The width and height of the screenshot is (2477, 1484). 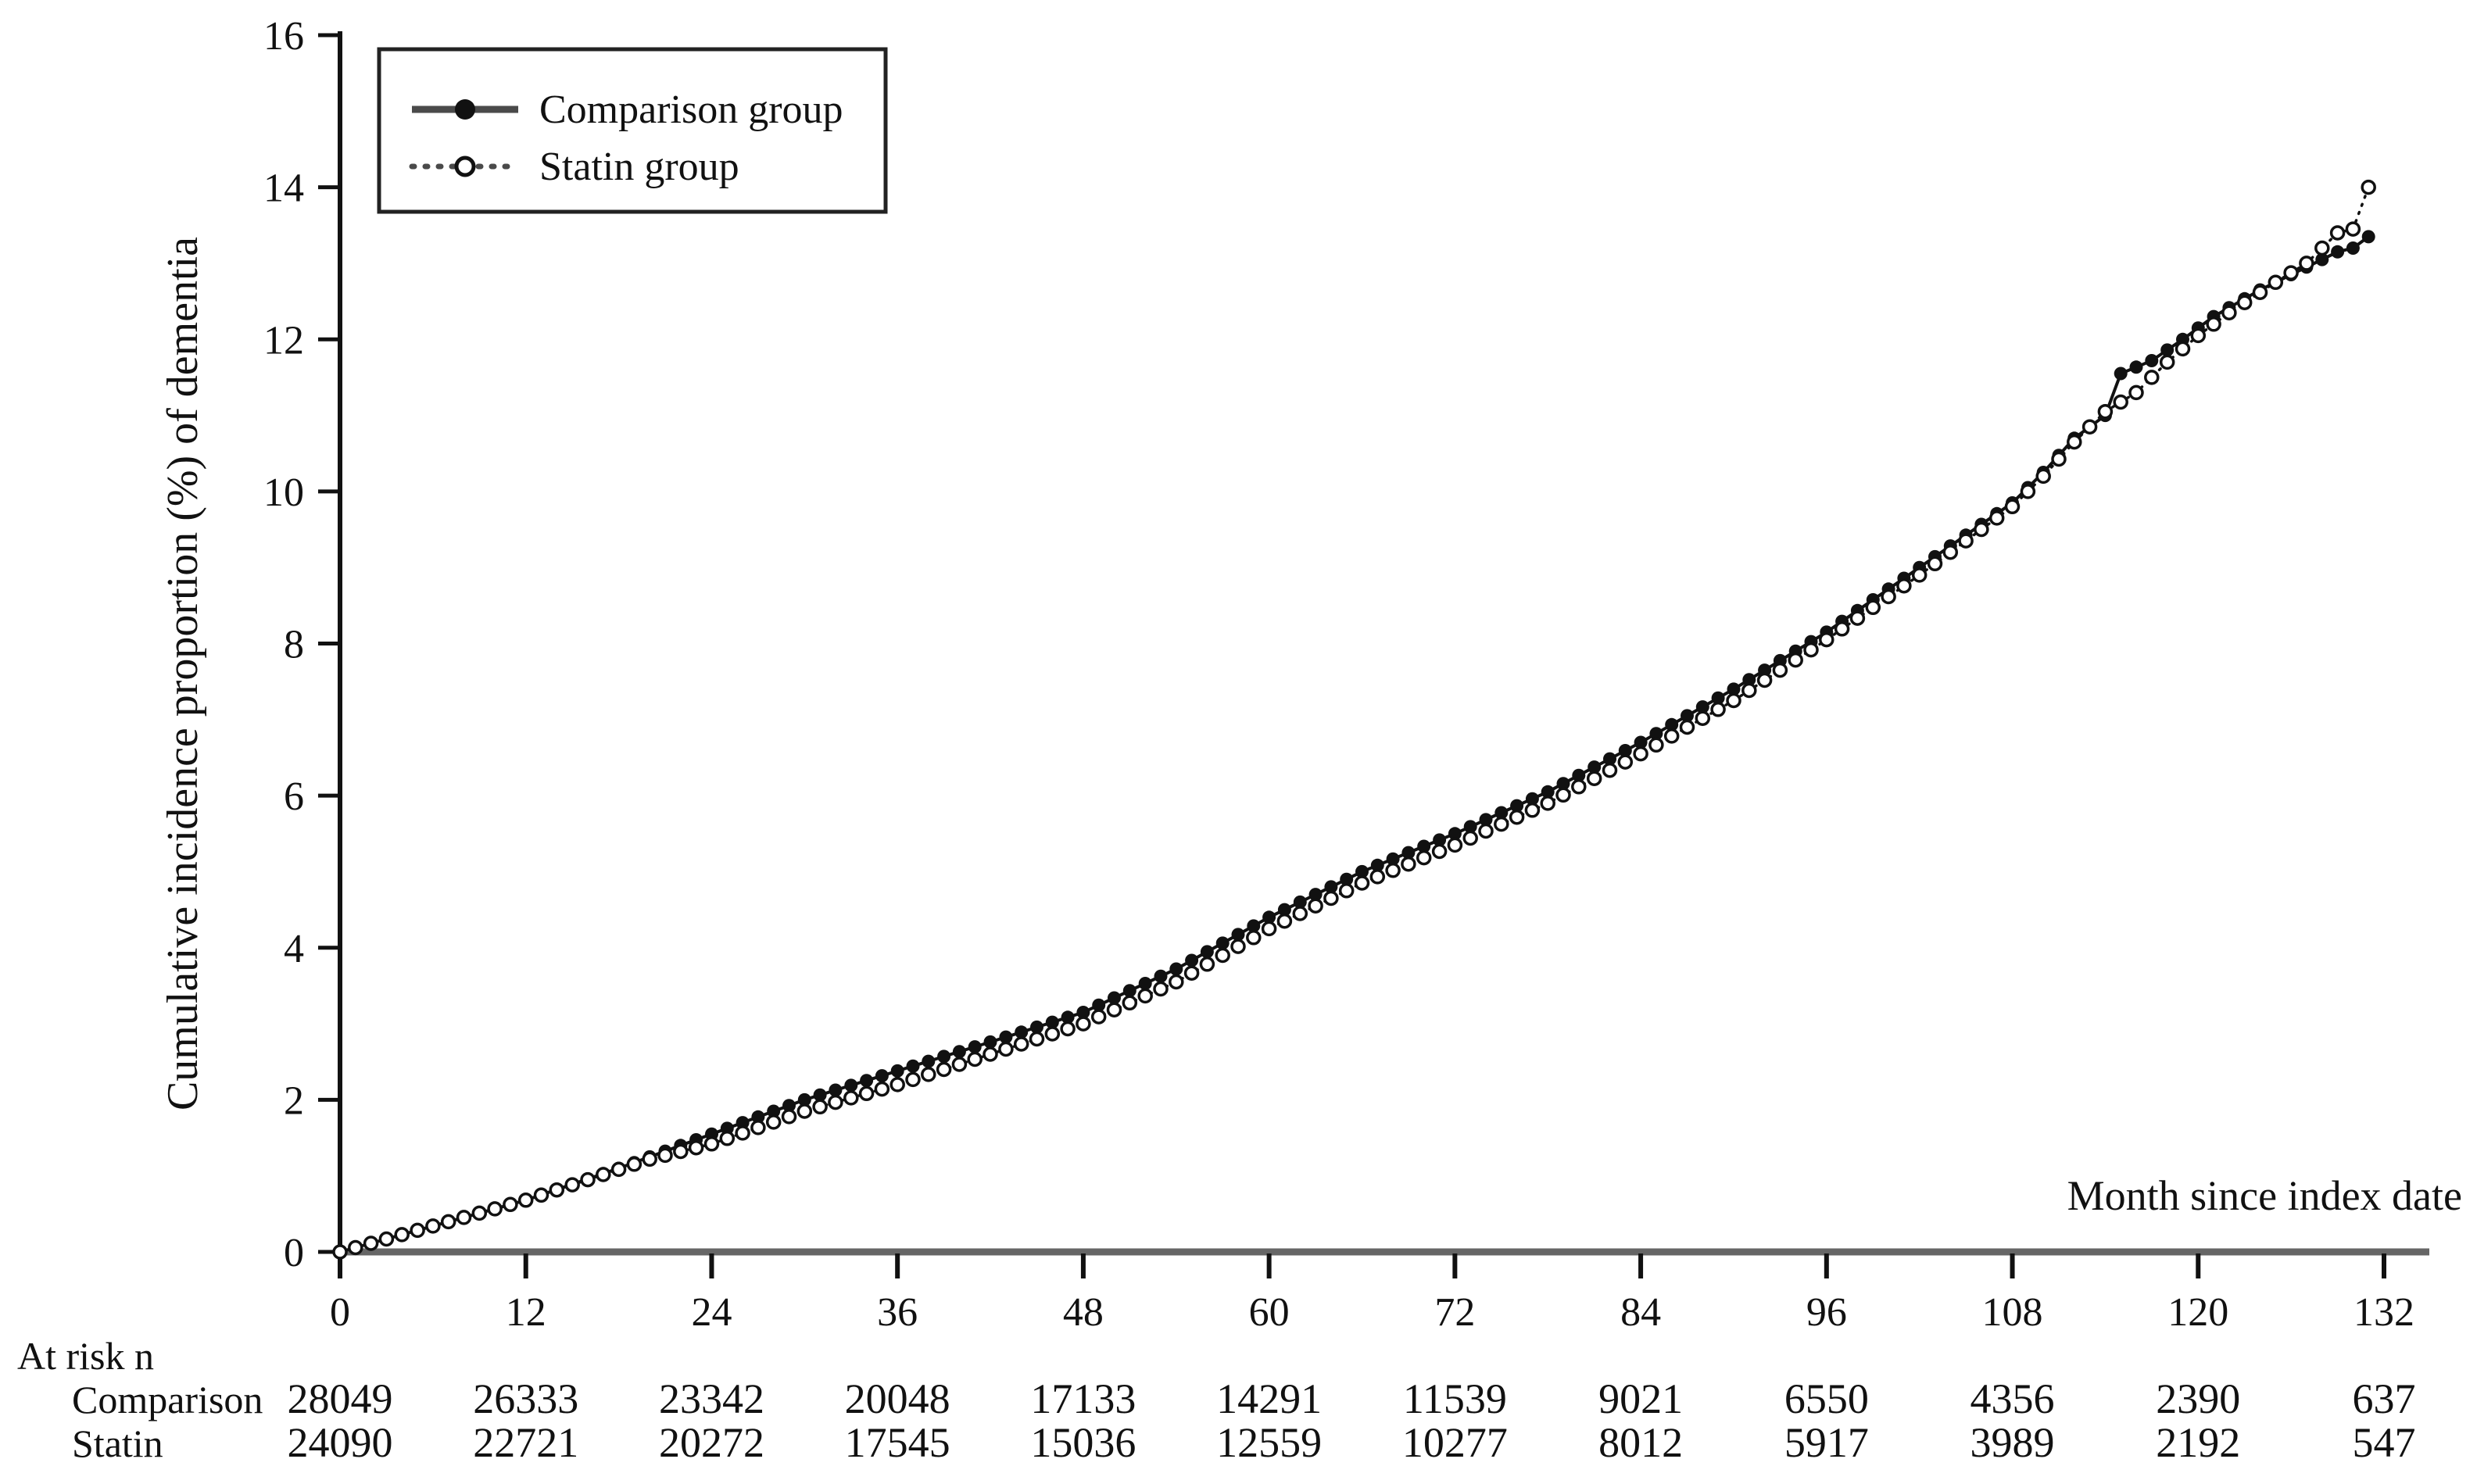 What do you see at coordinates (1641, 1312) in the screenshot?
I see `x-tick-label: 84` at bounding box center [1641, 1312].